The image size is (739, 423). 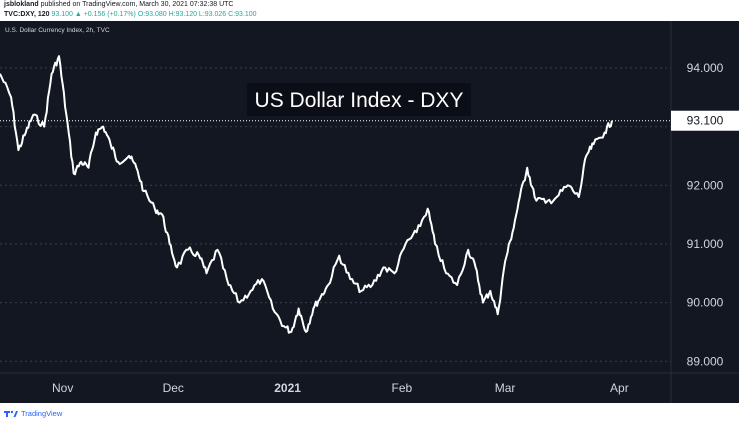 What do you see at coordinates (287, 388) in the screenshot?
I see `x-tick-label: 2021` at bounding box center [287, 388].